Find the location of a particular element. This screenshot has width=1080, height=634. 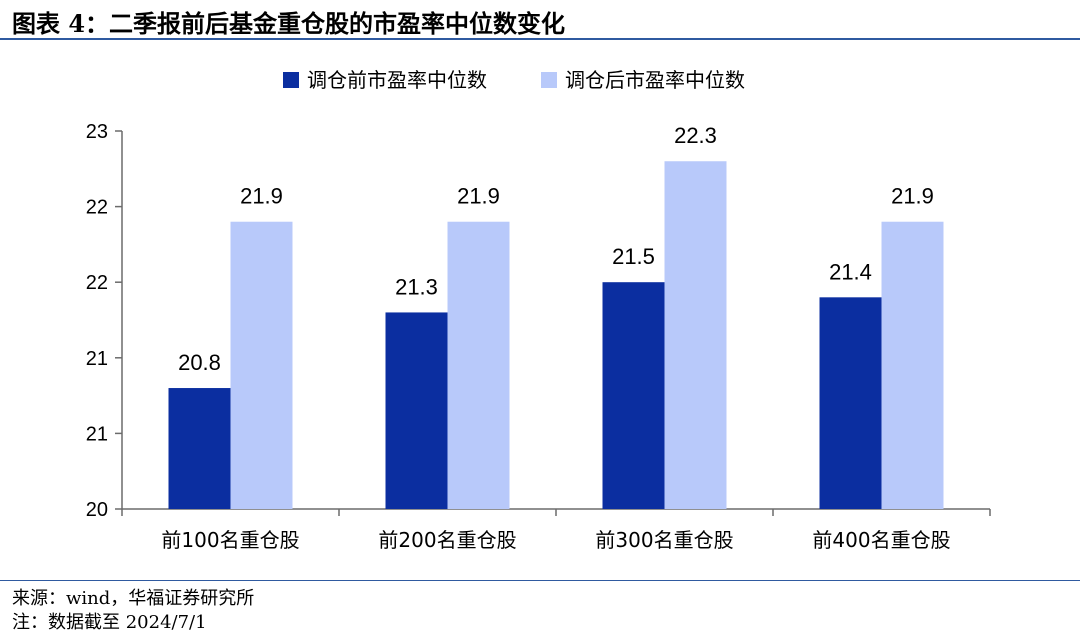

y-tick-label: 20 is located at coordinates (97, 510).